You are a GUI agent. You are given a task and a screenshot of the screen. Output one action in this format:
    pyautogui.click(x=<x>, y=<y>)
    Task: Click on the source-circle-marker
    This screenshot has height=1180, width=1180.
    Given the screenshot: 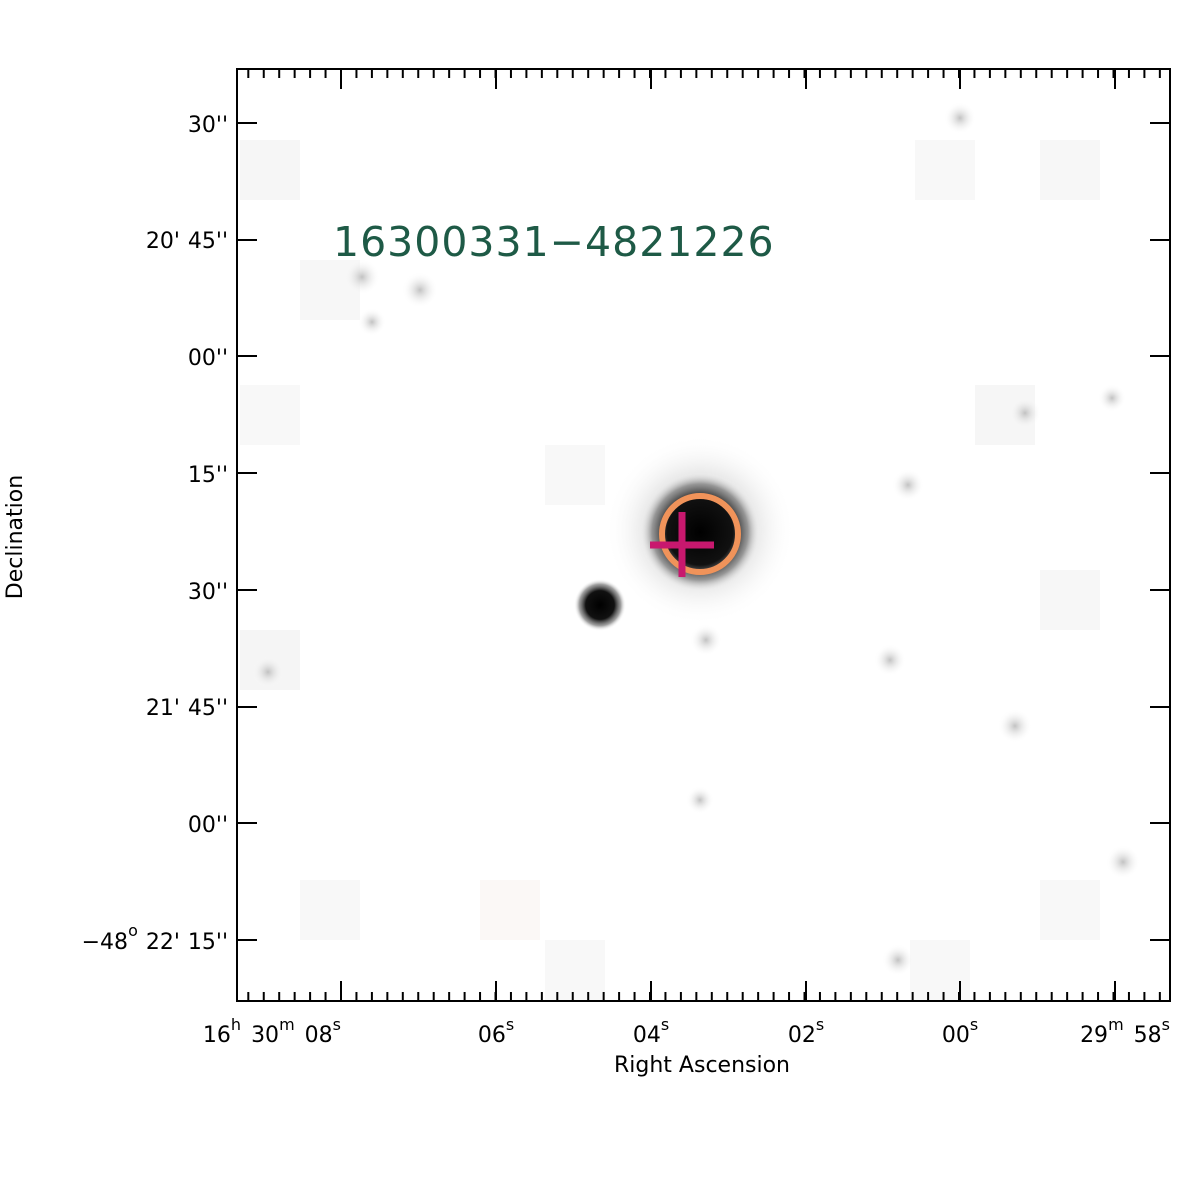 What is the action you would take?
    pyautogui.click(x=700, y=534)
    